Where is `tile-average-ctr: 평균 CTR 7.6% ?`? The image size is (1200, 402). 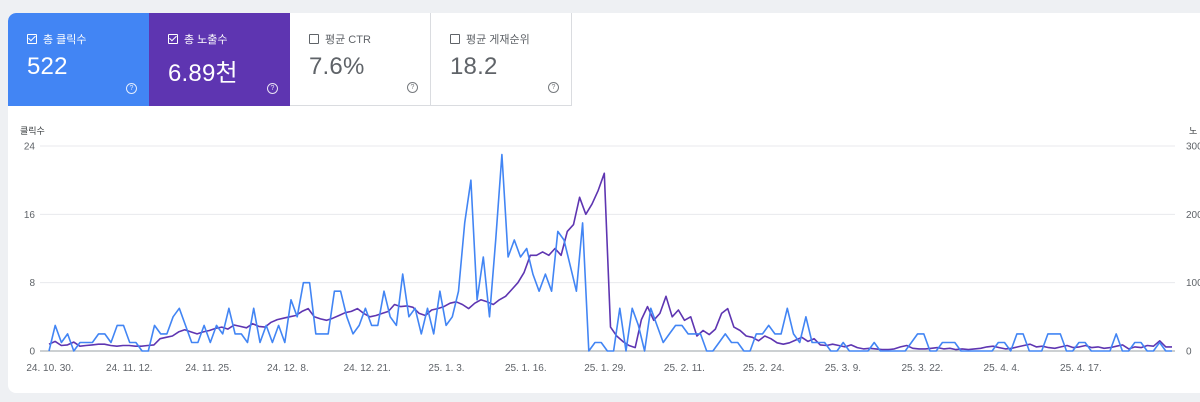 tile-average-ctr: 평균 CTR 7.6% ? is located at coordinates (360, 59).